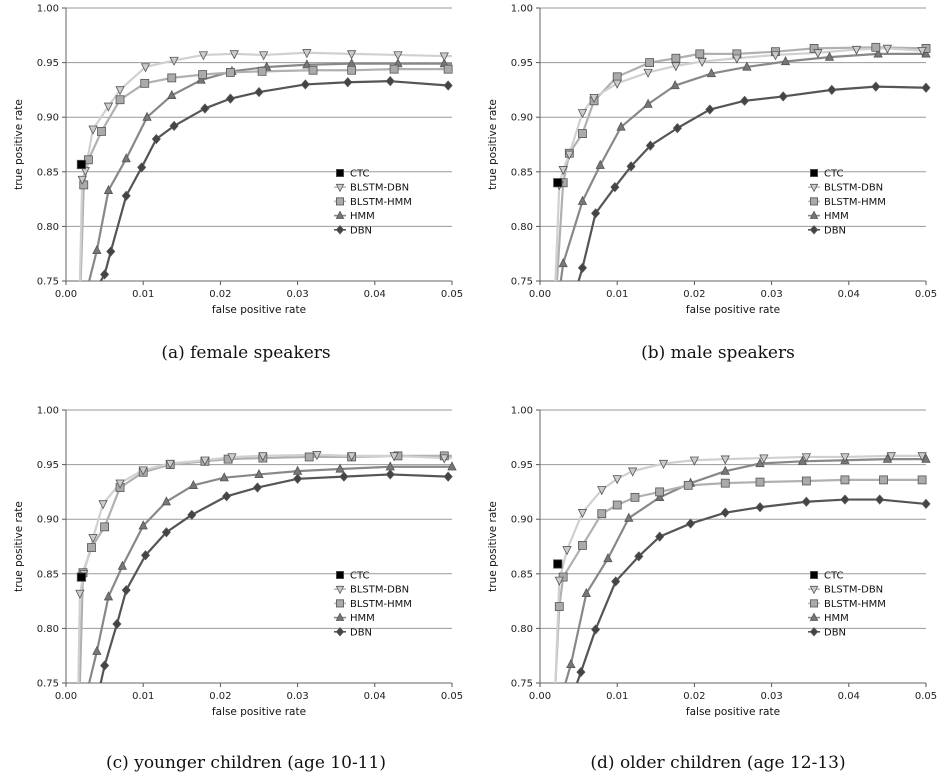 This screenshot has width=940, height=779. I want to click on y-tick-label: 0.80, so click(522, 227).